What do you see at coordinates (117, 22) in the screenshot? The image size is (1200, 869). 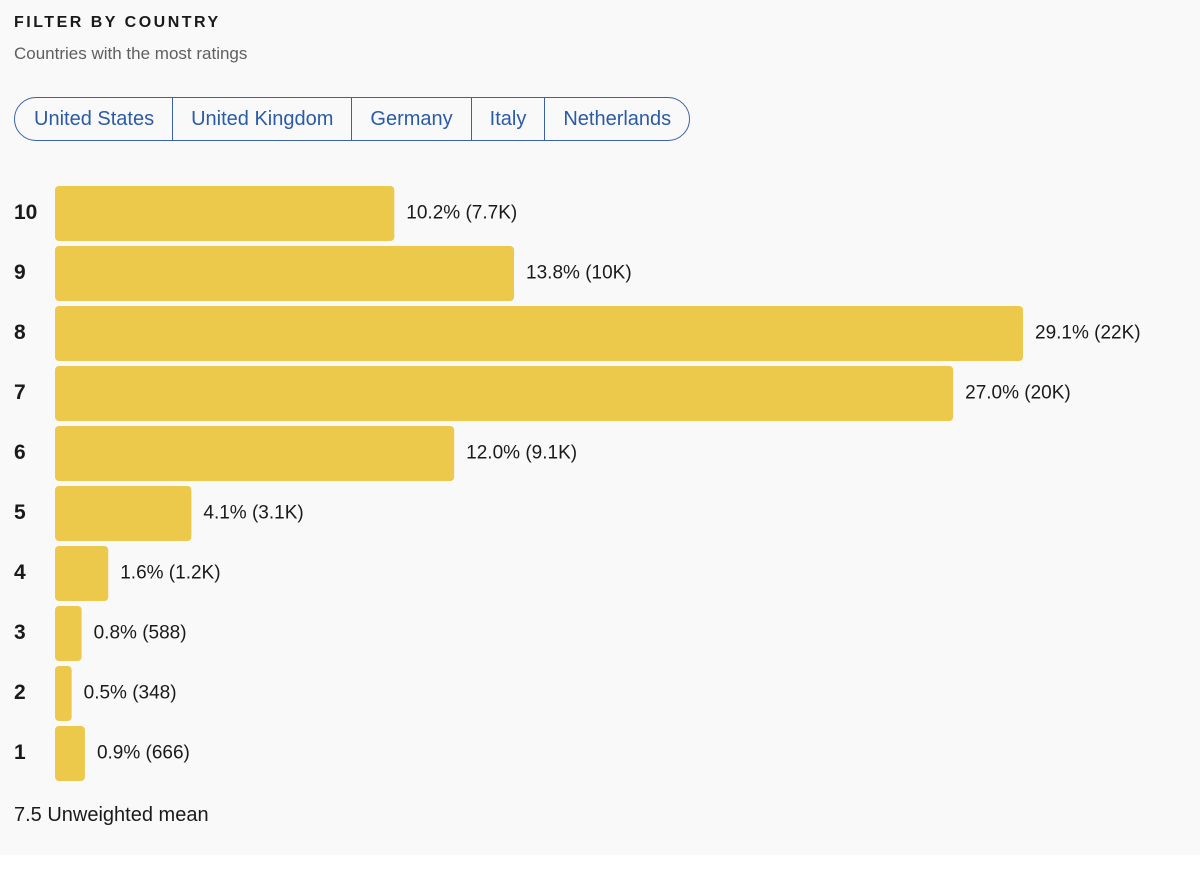 I see `title: FILTER BY COUNTRY` at bounding box center [117, 22].